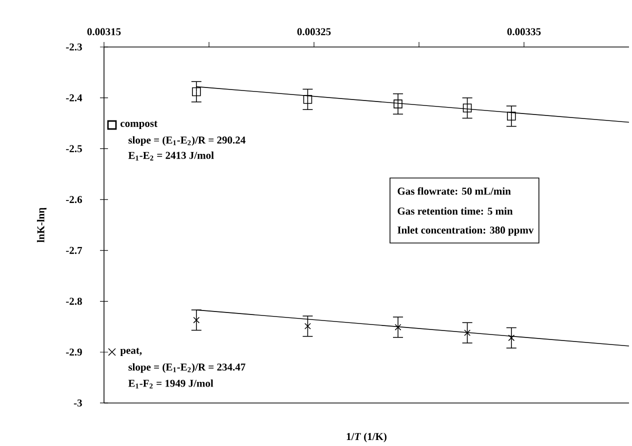  I want to click on y-tick-label: -2.3, so click(74, 47).